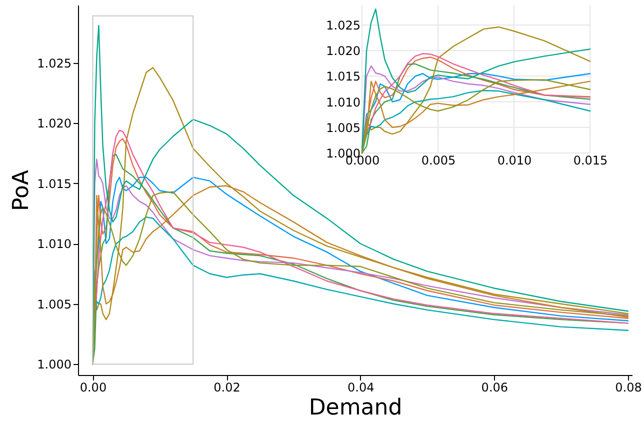  What do you see at coordinates (21, 190) in the screenshot?
I see `y-axis-title: PoA` at bounding box center [21, 190].